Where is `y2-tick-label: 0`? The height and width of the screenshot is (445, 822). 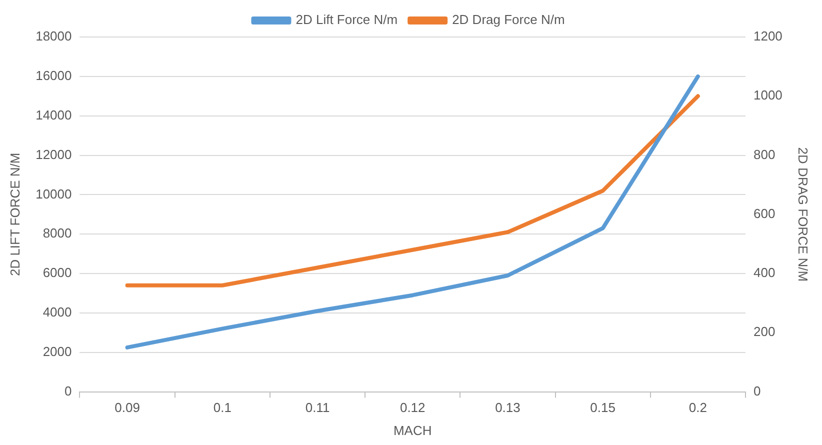
y2-tick-label: 0 is located at coordinates (757, 390).